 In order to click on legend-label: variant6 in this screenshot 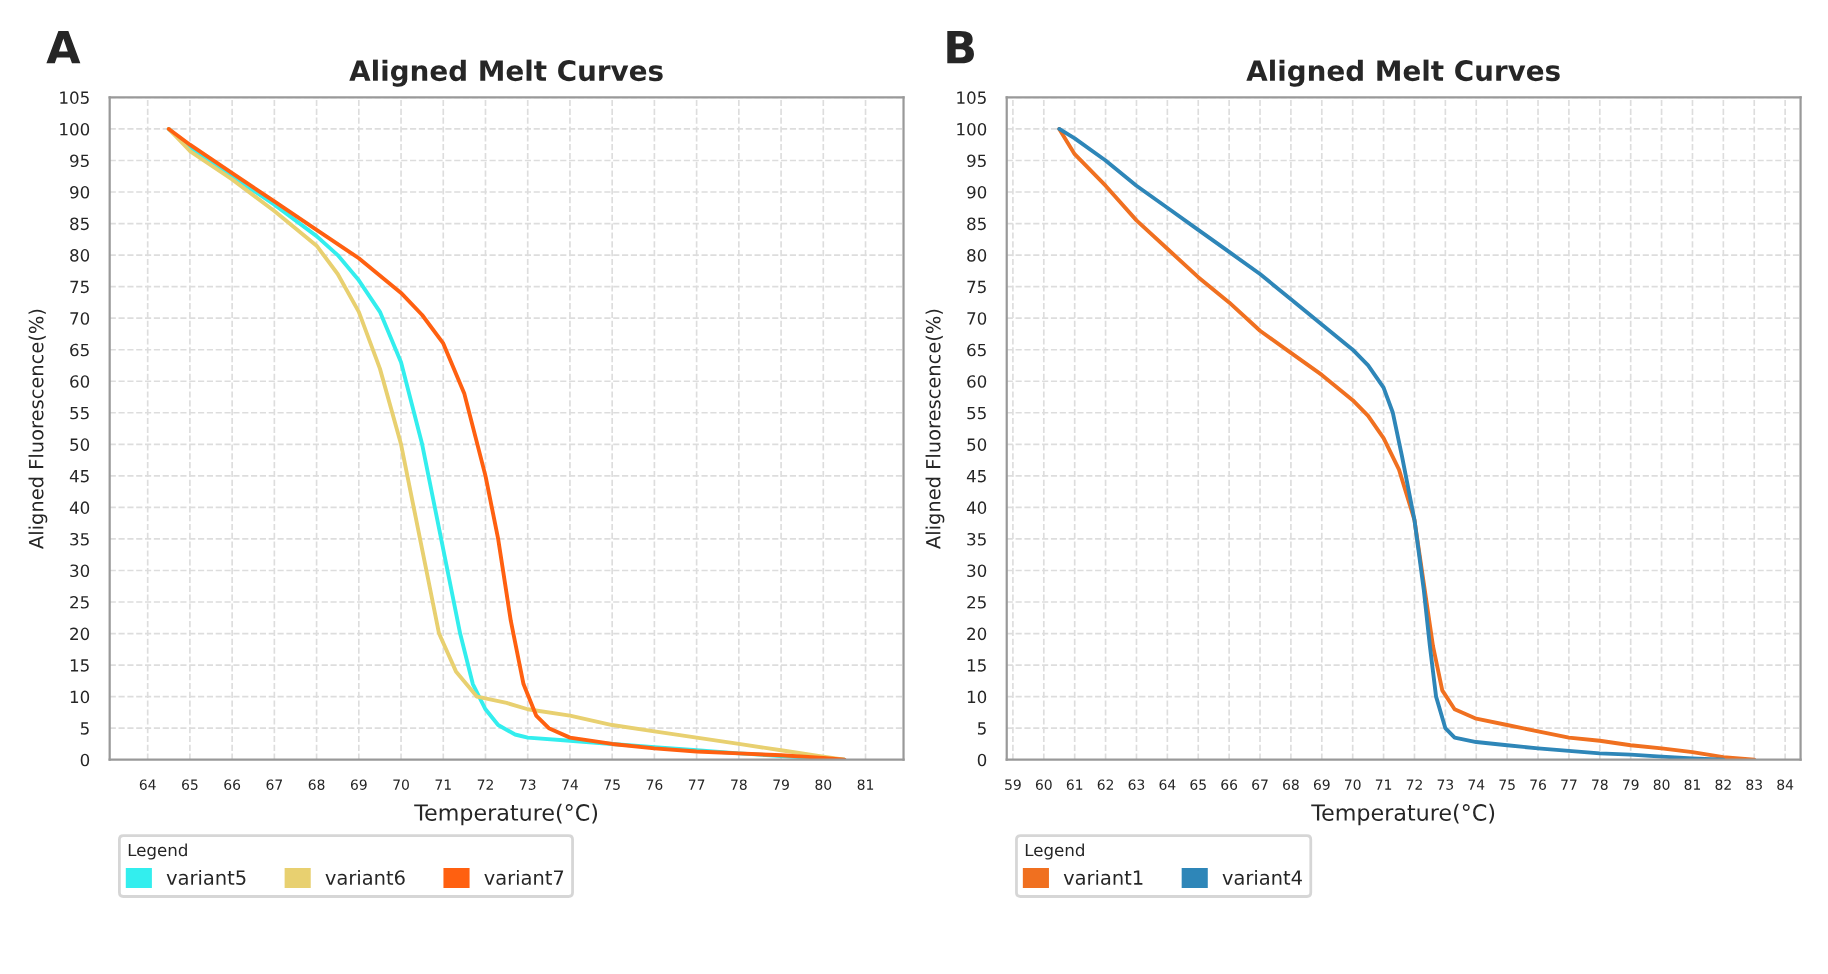, I will do `click(365, 877)`.